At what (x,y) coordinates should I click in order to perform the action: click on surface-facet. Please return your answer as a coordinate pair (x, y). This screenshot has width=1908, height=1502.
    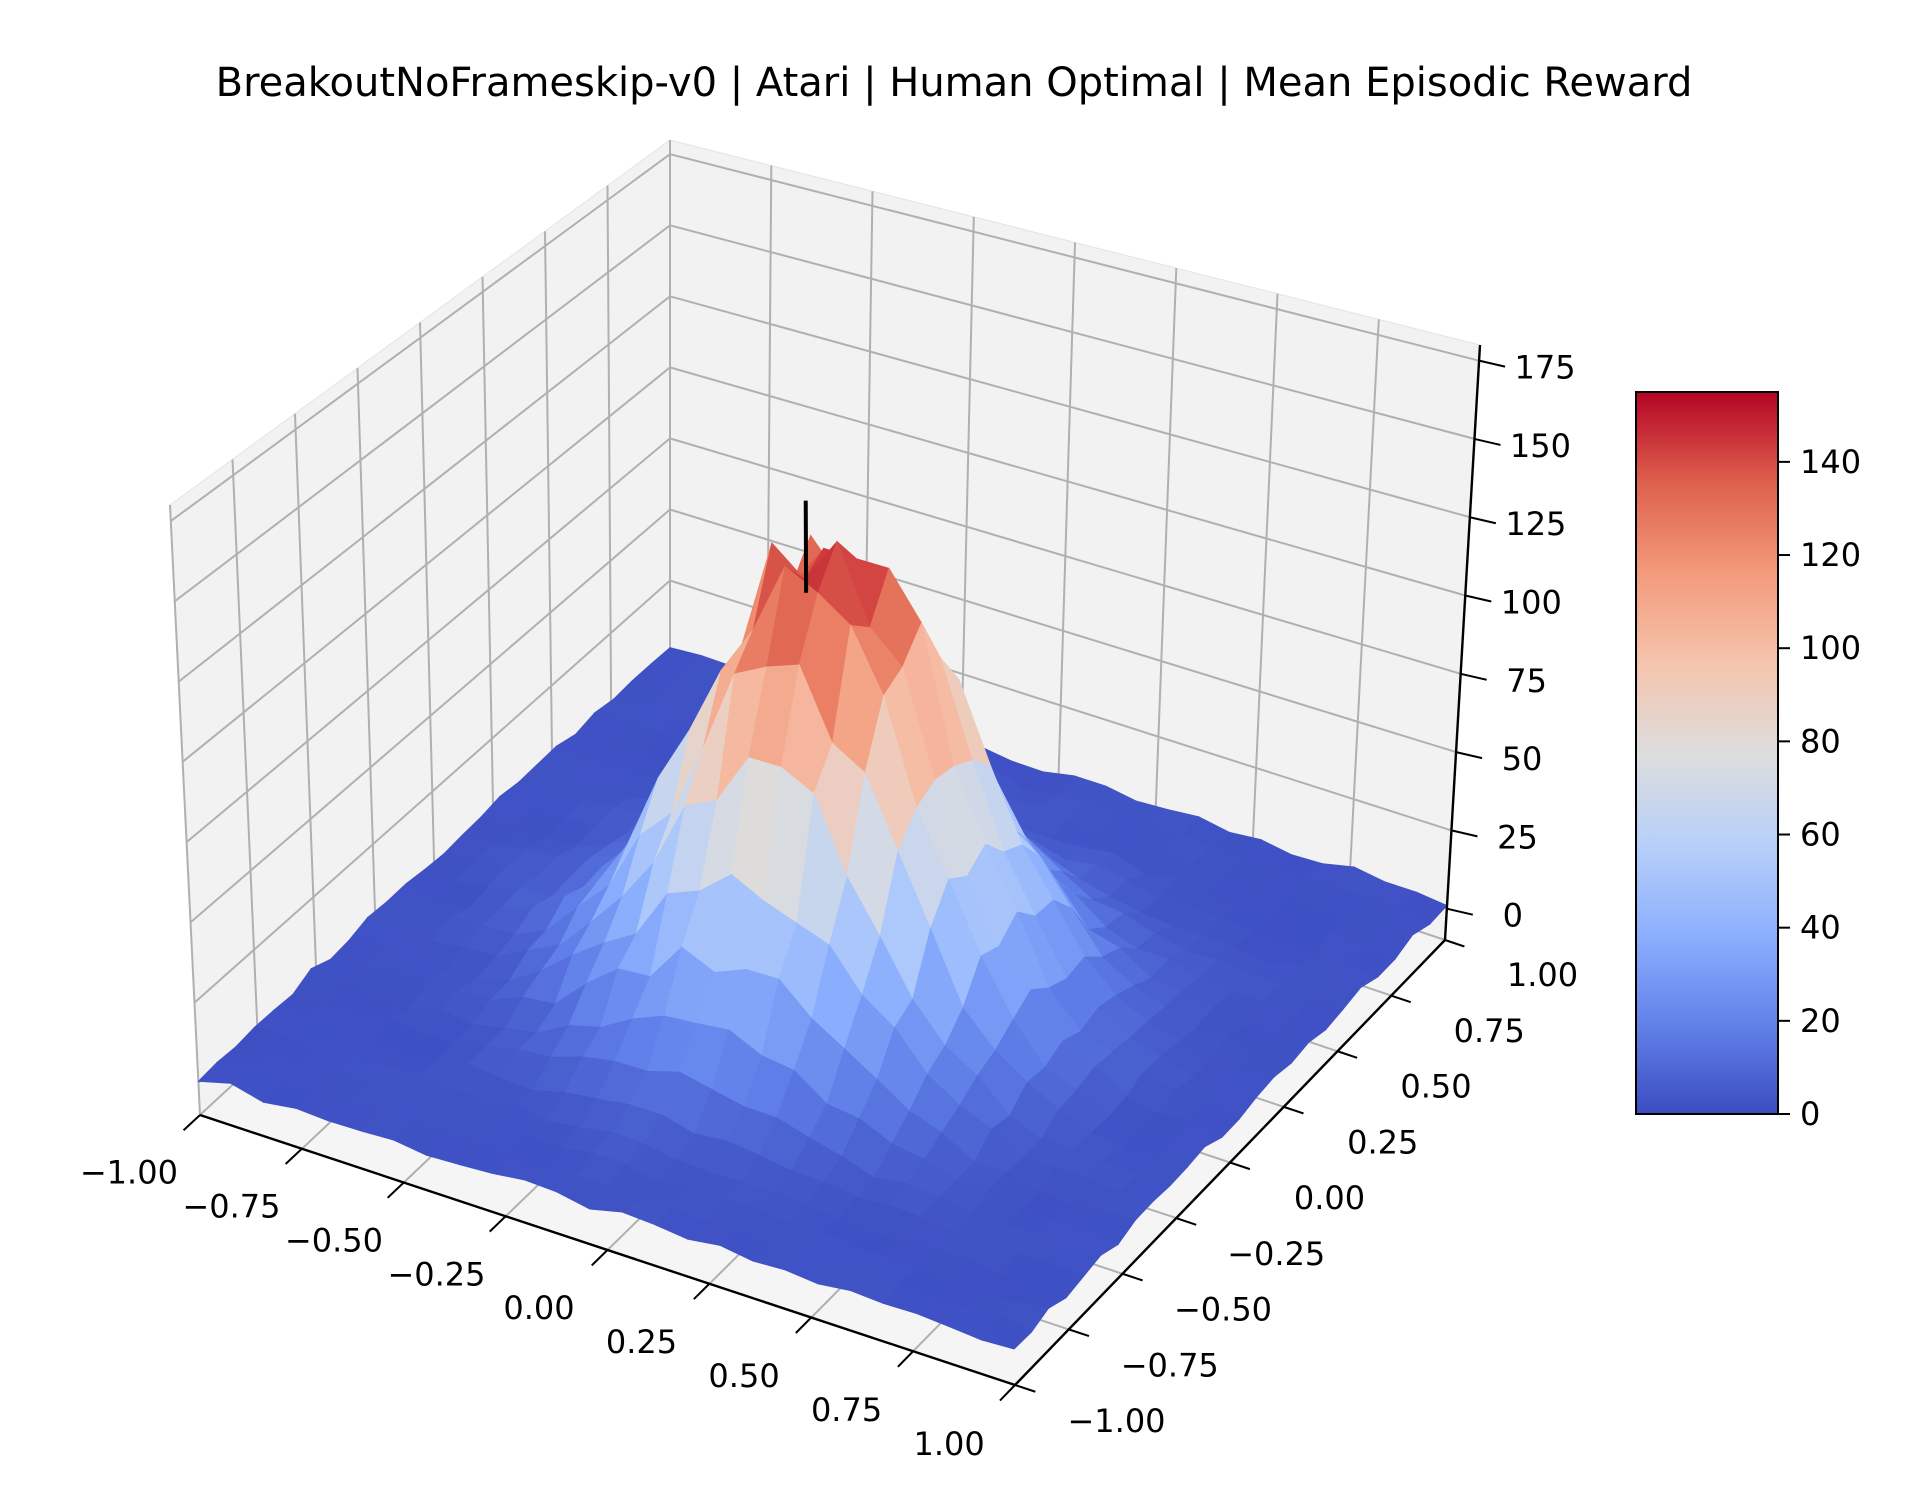
    Looking at the image, I should click on (1006, 1332).